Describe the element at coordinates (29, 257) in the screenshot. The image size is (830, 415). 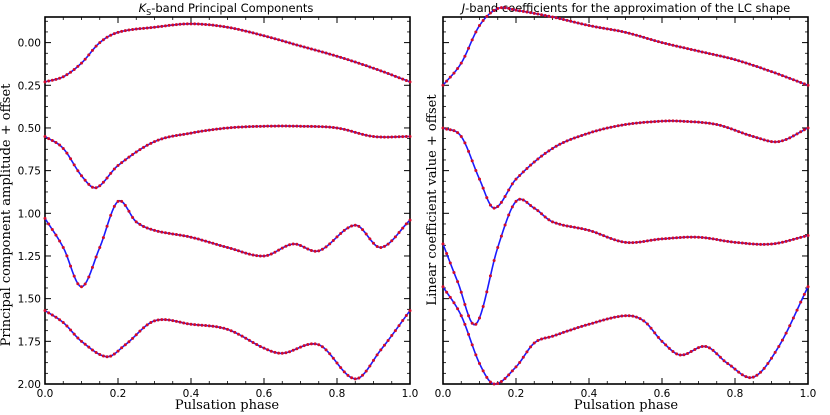
I see `y-tick-label: 1.25` at that location.